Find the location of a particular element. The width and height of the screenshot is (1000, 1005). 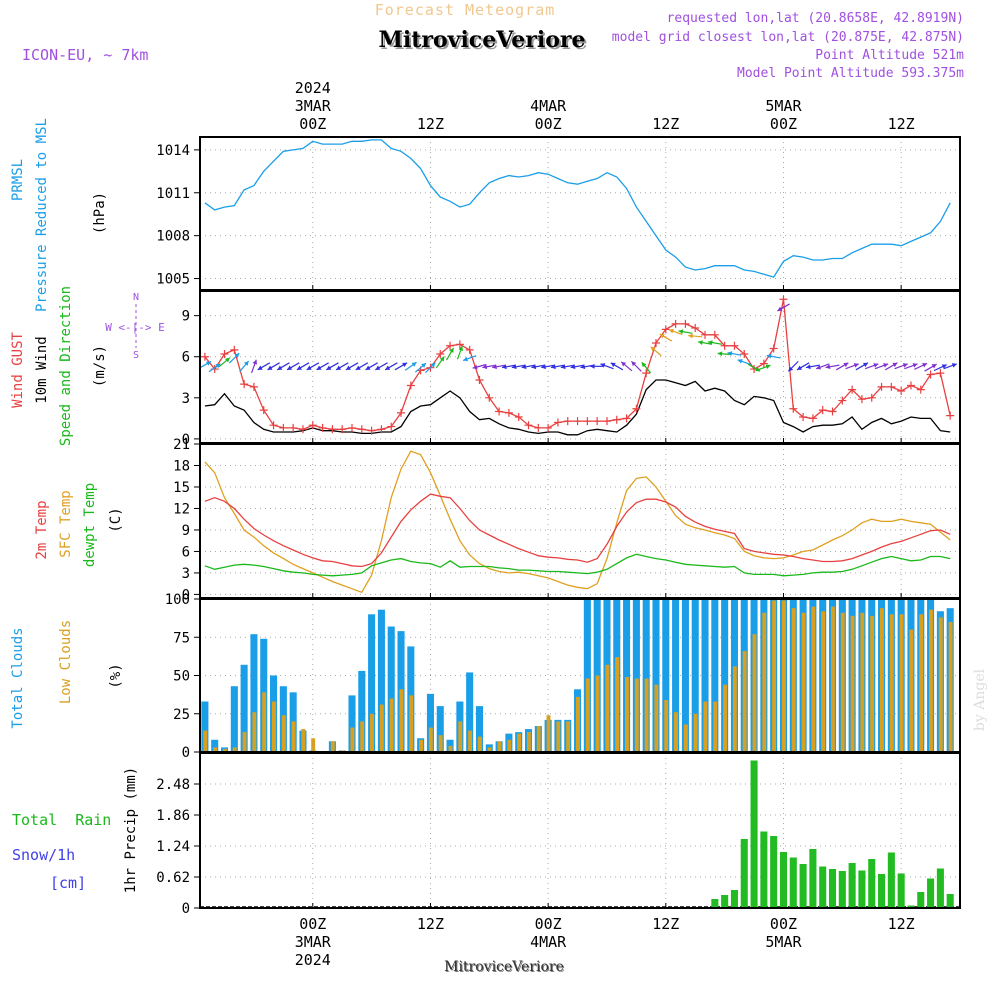

dewpt-label: dewpt Temp is located at coordinates (90, 525).